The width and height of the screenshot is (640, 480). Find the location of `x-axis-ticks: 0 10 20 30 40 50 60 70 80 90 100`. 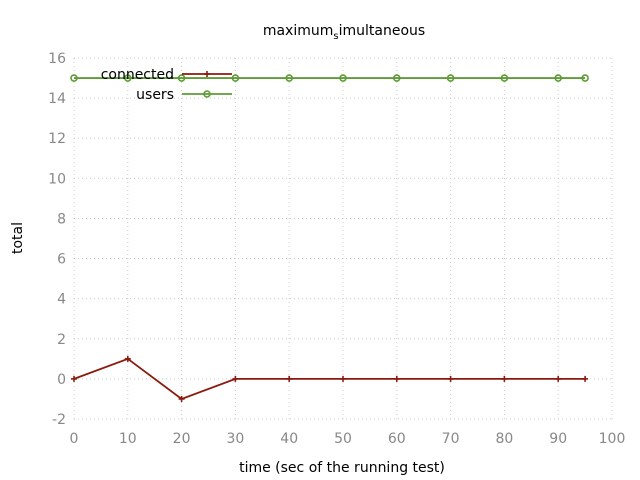

x-axis-ticks: 0 10 20 30 40 50 60 70 80 90 100 is located at coordinates (348, 439).